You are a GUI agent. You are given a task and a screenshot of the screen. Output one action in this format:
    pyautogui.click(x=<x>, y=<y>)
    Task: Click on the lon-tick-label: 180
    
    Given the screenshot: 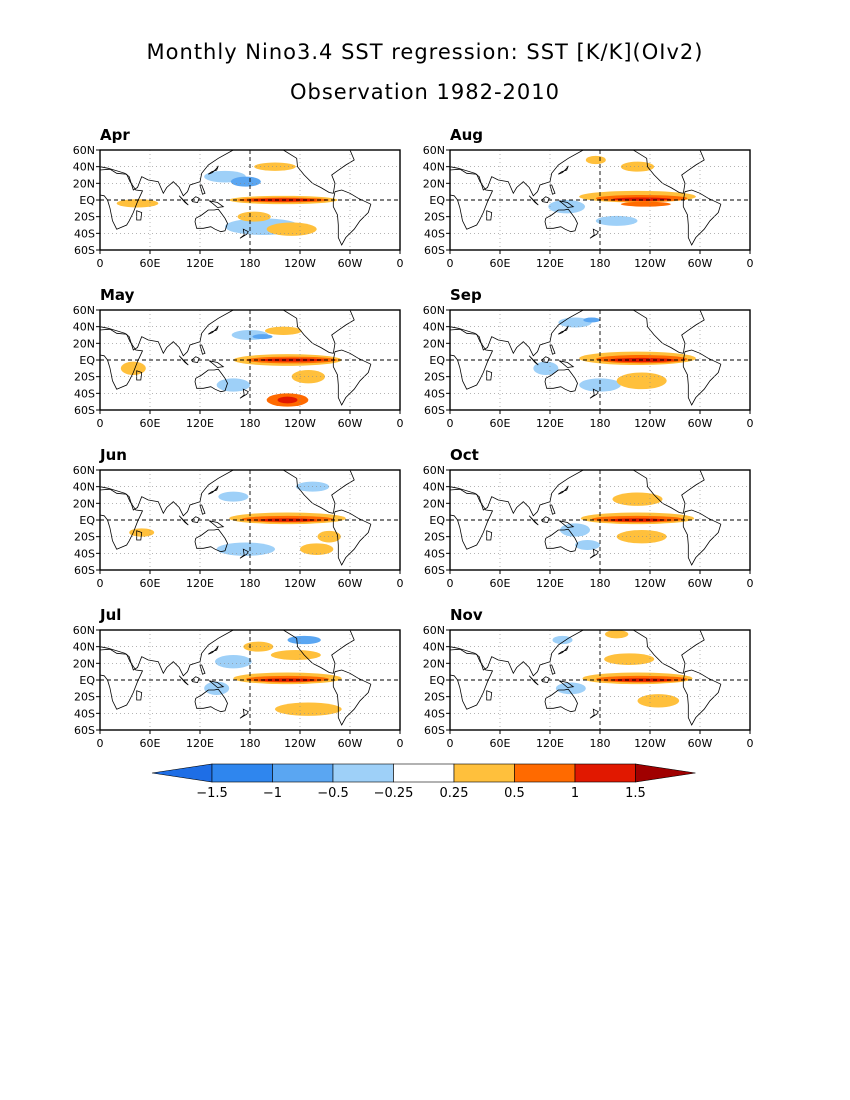 What is the action you would take?
    pyautogui.click(x=600, y=583)
    